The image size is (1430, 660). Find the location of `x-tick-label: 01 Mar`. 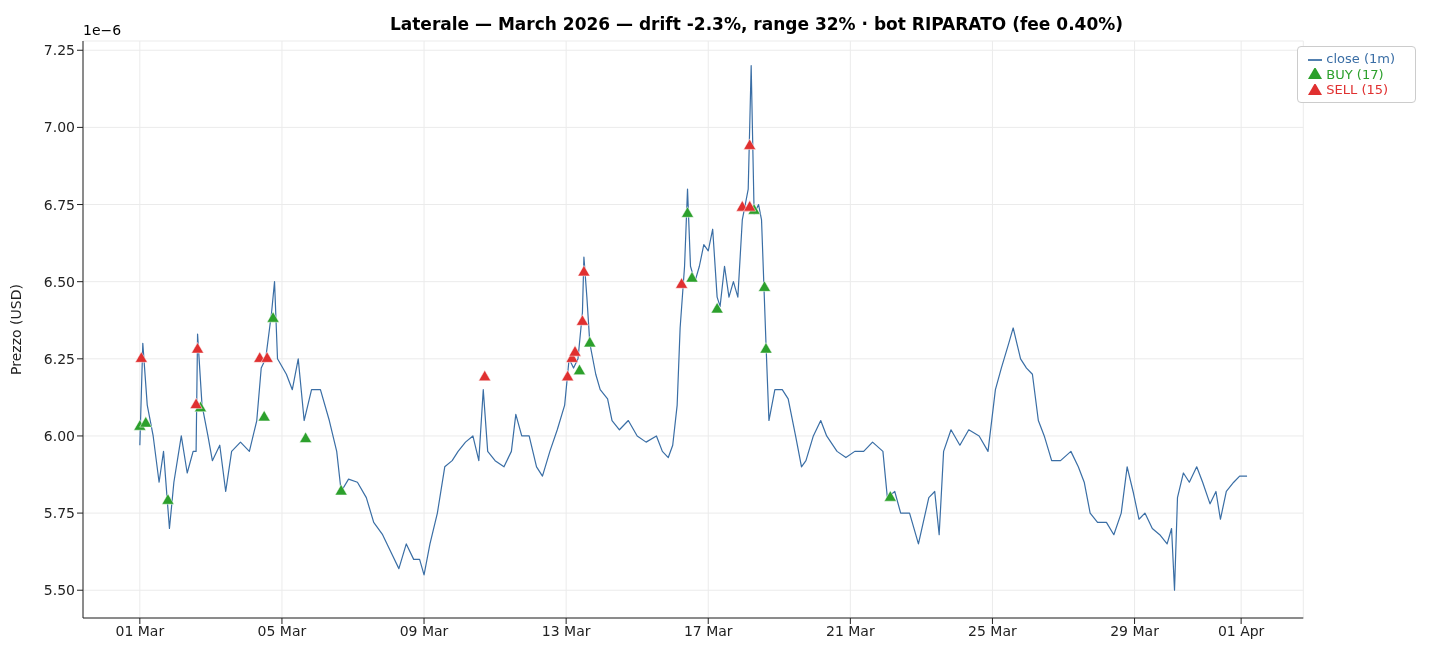

x-tick-label: 01 Mar is located at coordinates (140, 630).